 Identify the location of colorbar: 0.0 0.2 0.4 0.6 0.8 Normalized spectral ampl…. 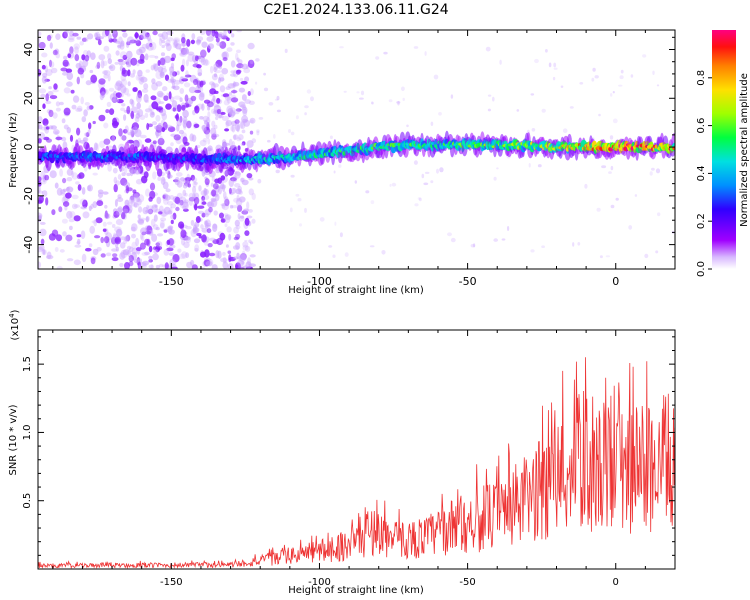
(723, 153).